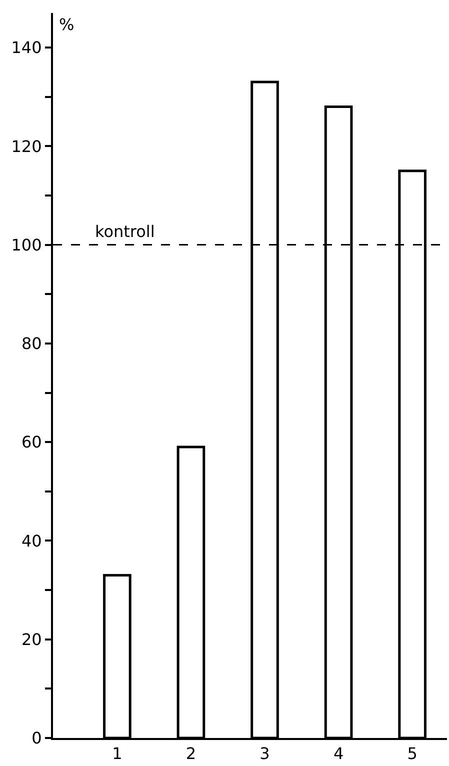 The image size is (449, 766). What do you see at coordinates (265, 754) in the screenshot?
I see `x-tick-label: 3` at bounding box center [265, 754].